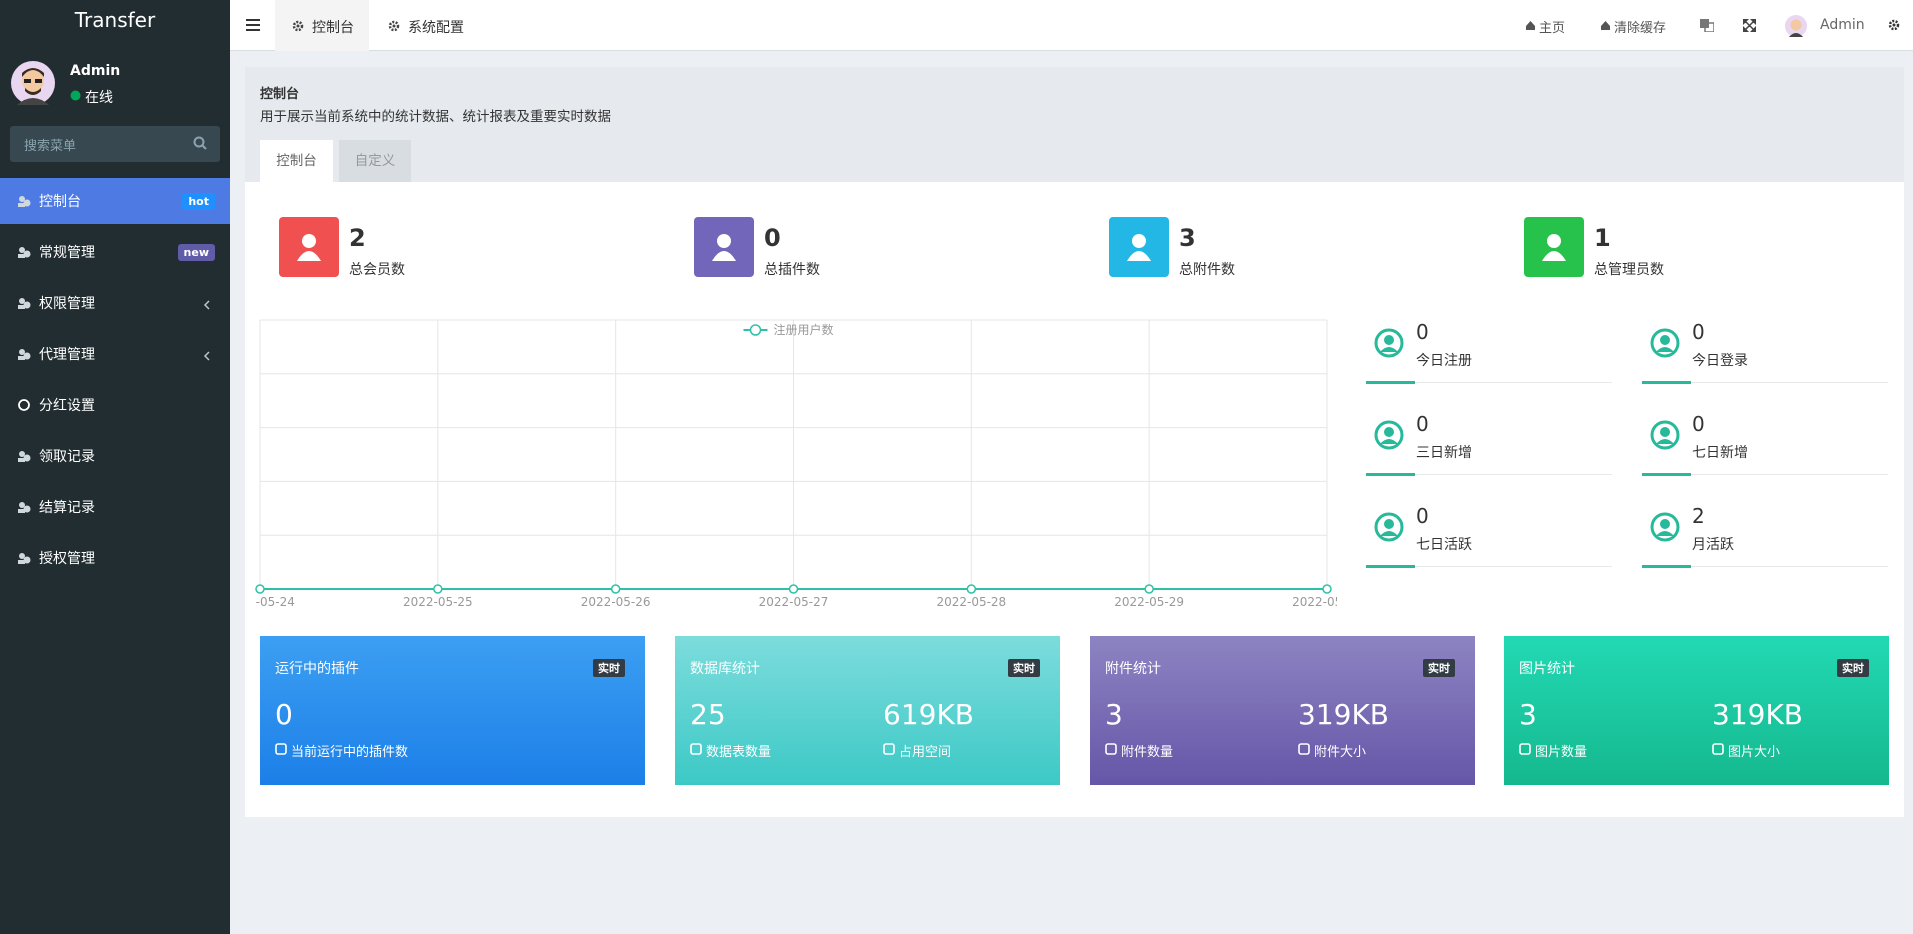 The width and height of the screenshot is (1913, 934). What do you see at coordinates (115, 144) in the screenshot?
I see `search-box` at bounding box center [115, 144].